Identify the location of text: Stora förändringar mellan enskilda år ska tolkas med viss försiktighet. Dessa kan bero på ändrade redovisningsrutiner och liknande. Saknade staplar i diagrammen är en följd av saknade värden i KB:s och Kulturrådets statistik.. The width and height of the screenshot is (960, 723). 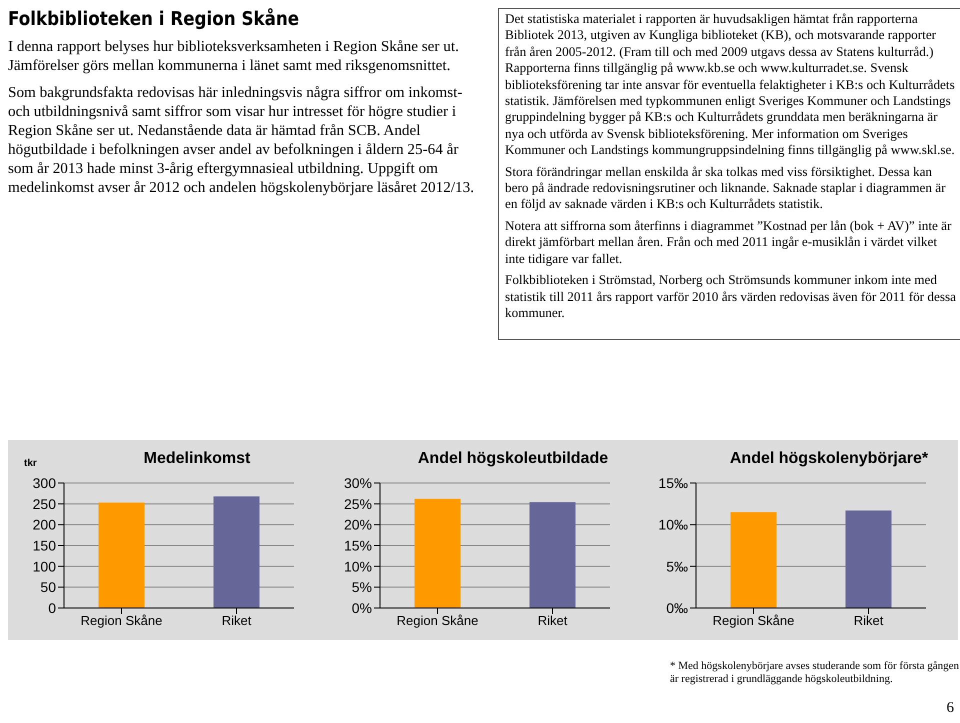
(726, 188).